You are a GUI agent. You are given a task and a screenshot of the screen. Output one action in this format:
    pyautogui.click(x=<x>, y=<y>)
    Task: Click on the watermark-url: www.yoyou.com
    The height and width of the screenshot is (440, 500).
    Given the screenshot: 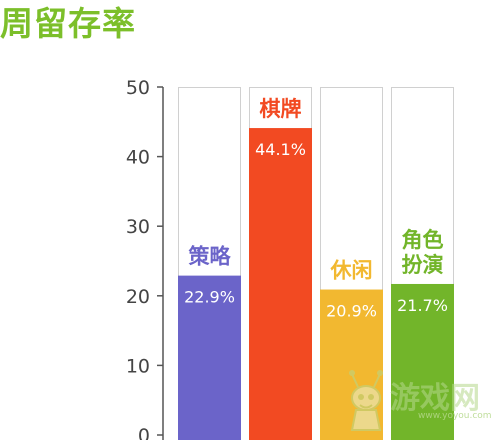 What is the action you would take?
    pyautogui.click(x=455, y=416)
    